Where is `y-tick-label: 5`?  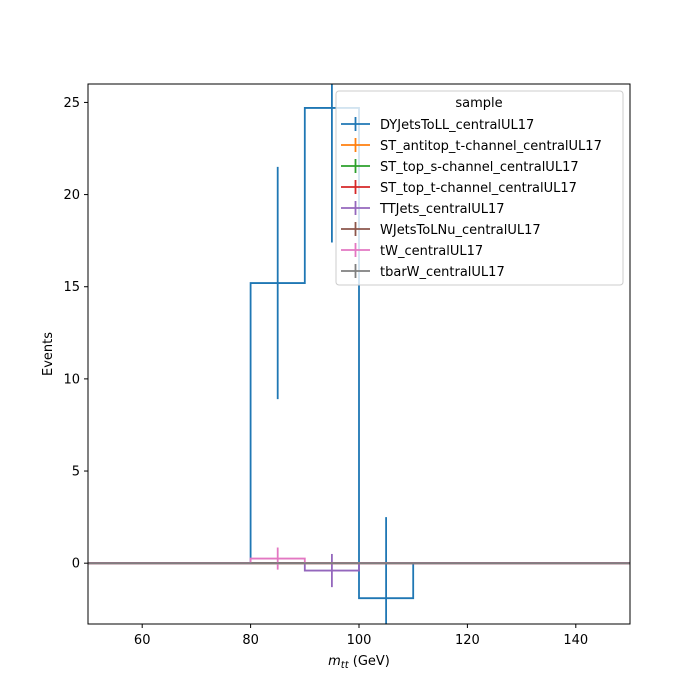
y-tick-label: 5 is located at coordinates (76, 472).